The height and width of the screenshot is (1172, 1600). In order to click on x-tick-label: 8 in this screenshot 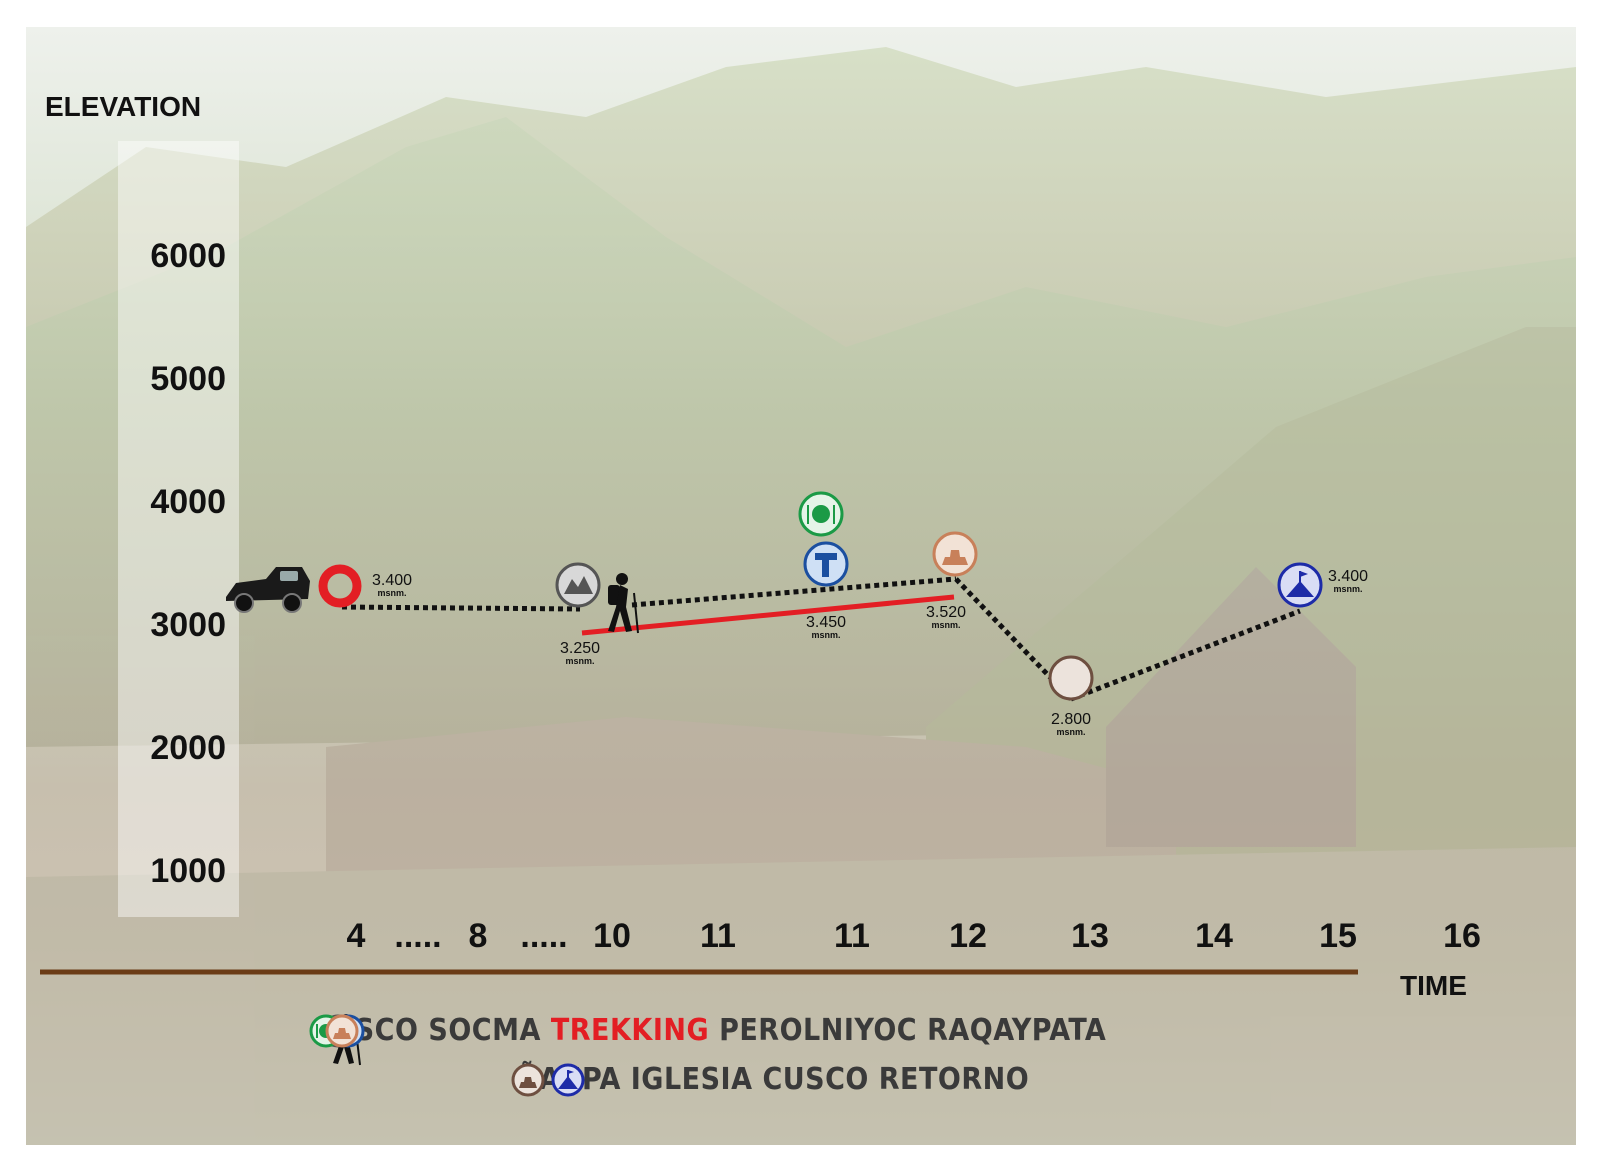, I will do `click(478, 936)`.